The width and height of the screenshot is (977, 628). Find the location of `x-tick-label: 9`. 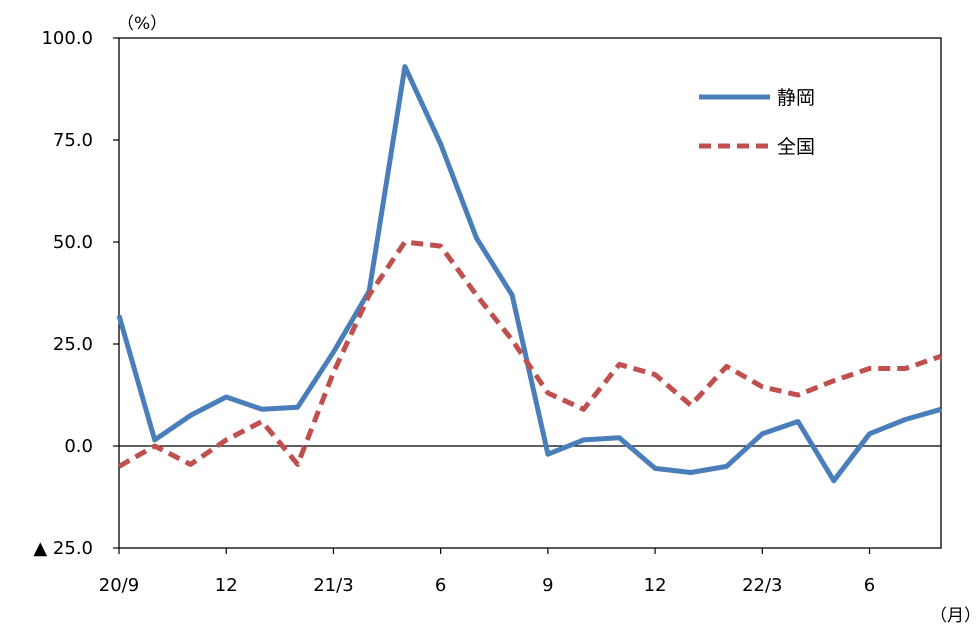

x-tick-label: 9 is located at coordinates (547, 585).